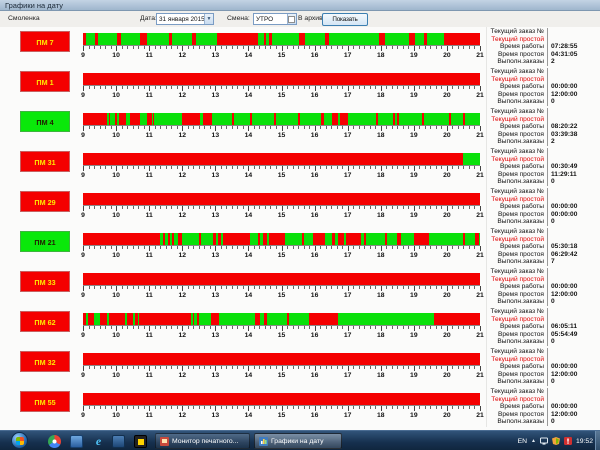  What do you see at coordinates (522, 441) in the screenshot?
I see `language-indicator: EN` at bounding box center [522, 441].